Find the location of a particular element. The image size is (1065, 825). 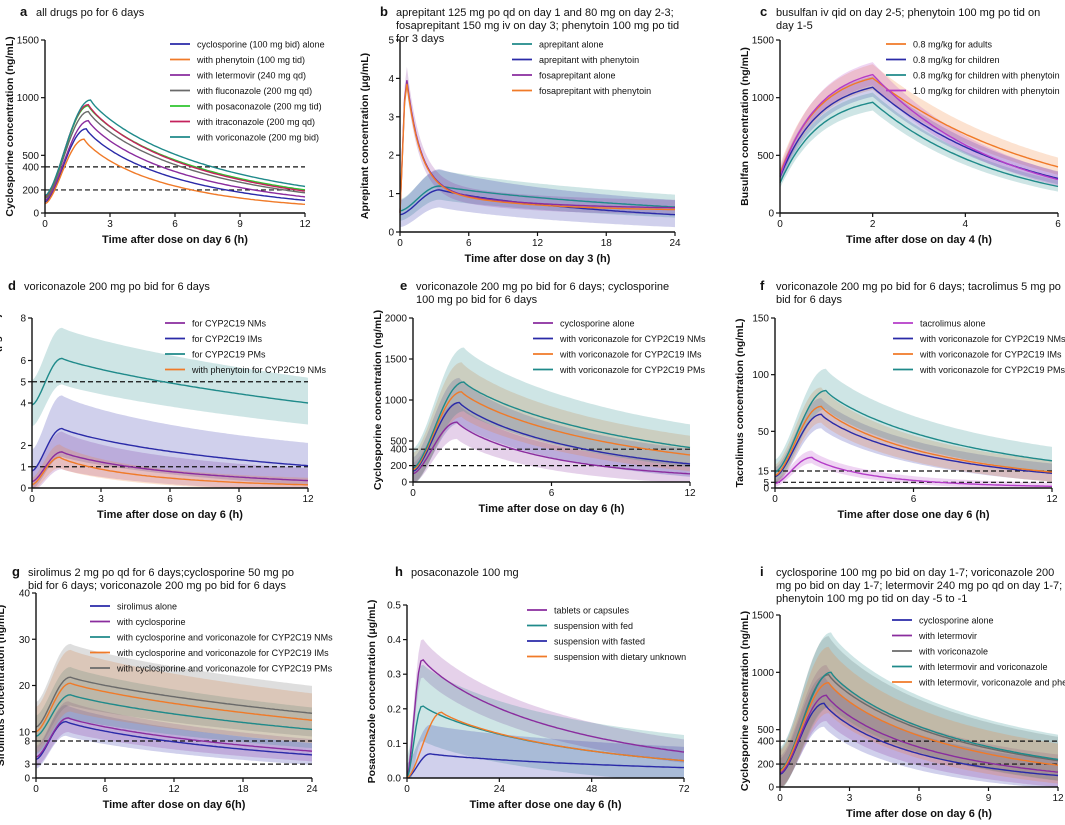

y-tick-label: 200 is located at coordinates (30, 190).